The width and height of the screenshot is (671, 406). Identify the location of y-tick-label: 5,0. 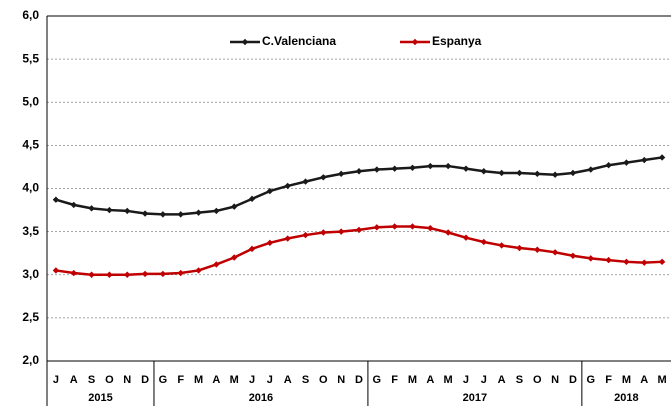
(30, 101).